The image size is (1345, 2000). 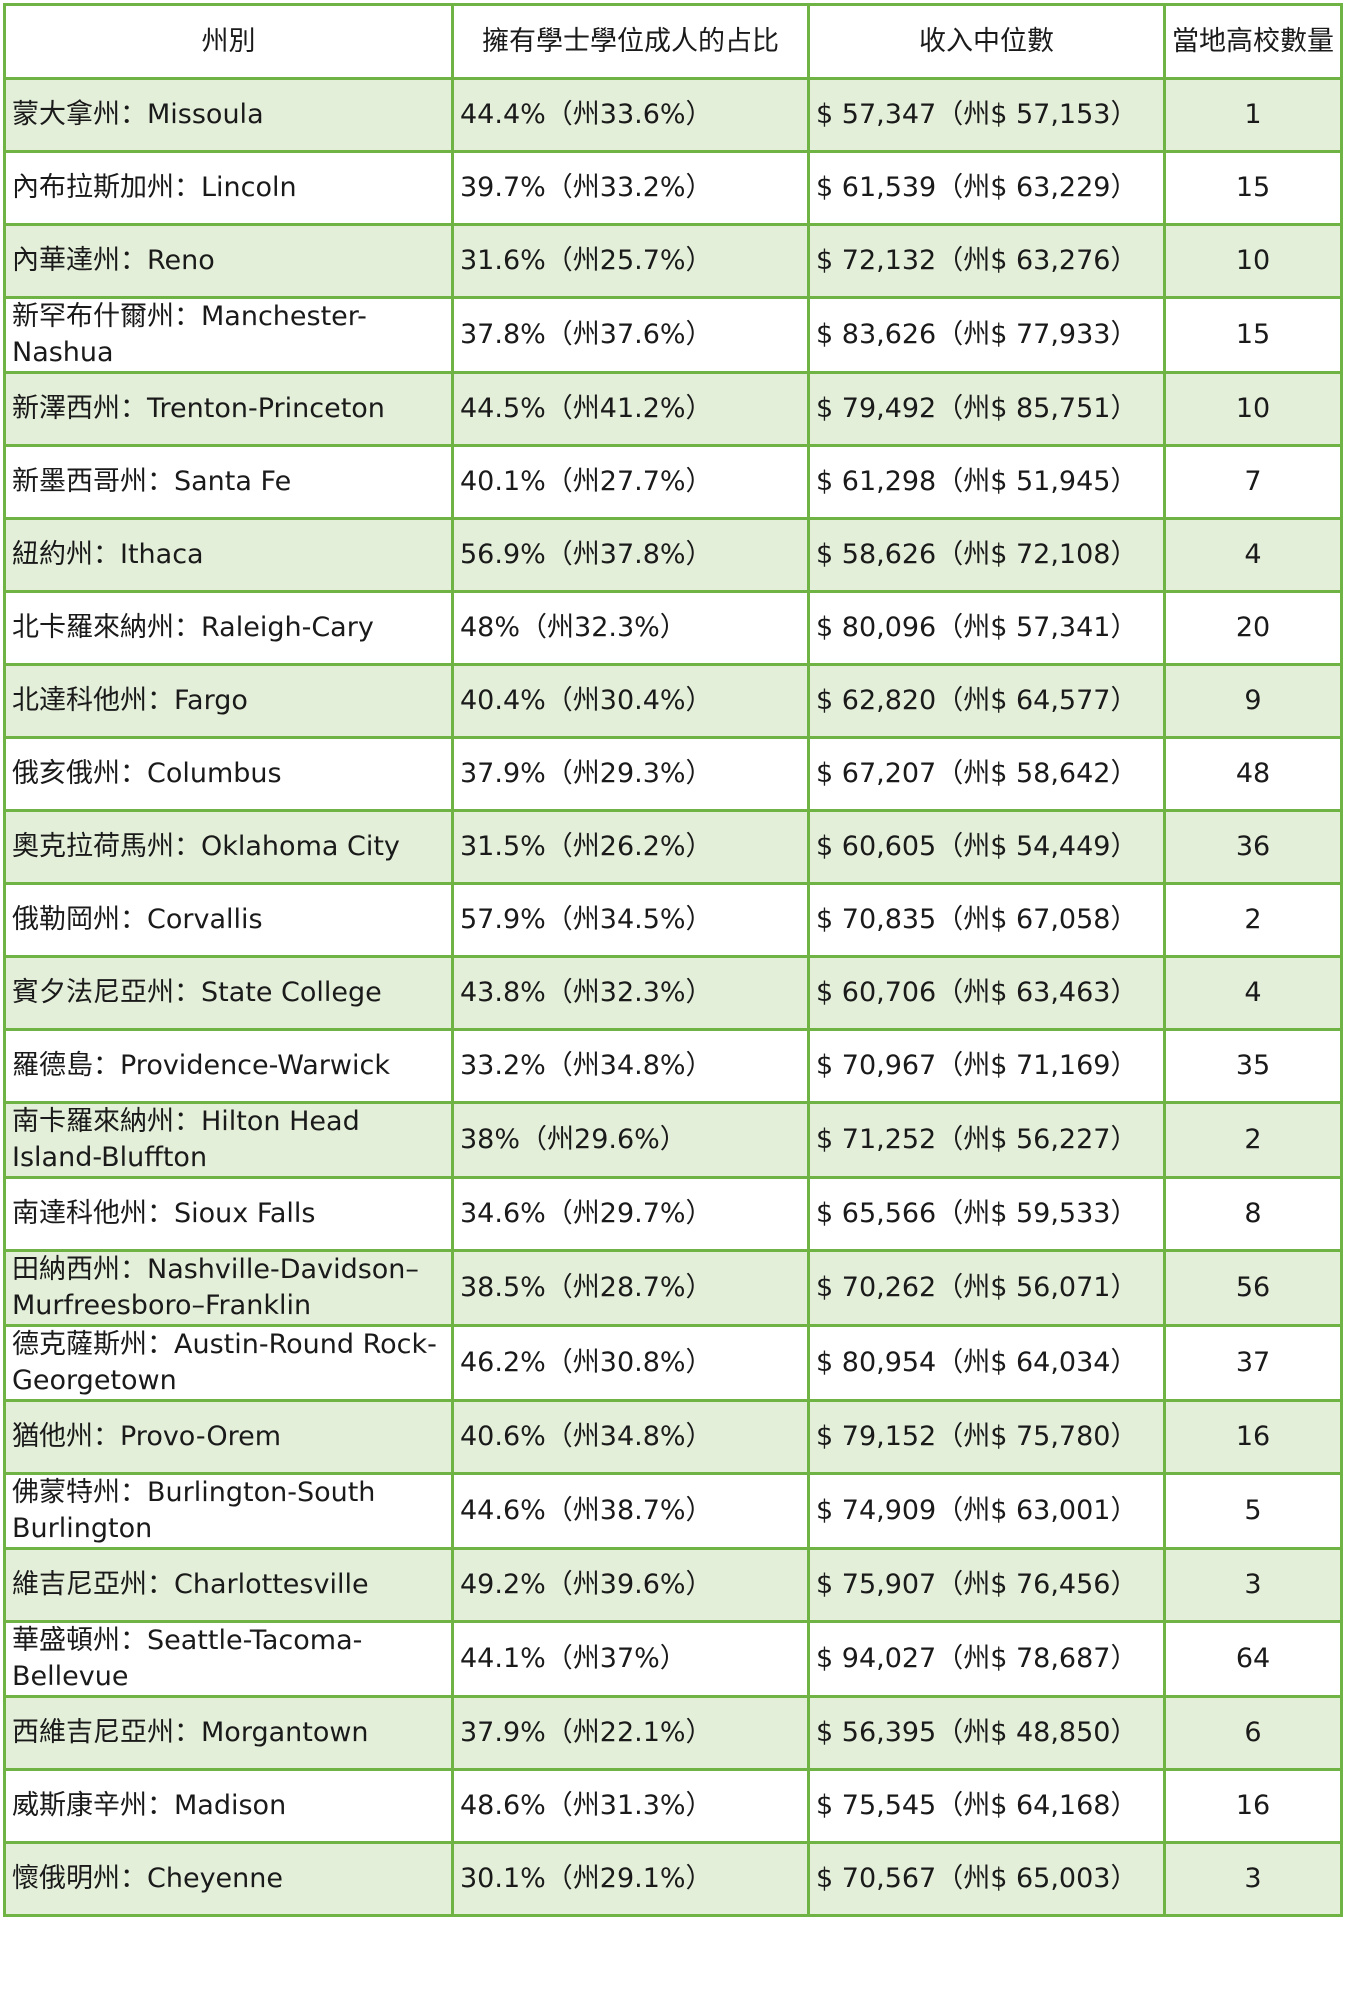 I want to click on cell-degree-share: 48%（州32.3%）, so click(x=630, y=628).